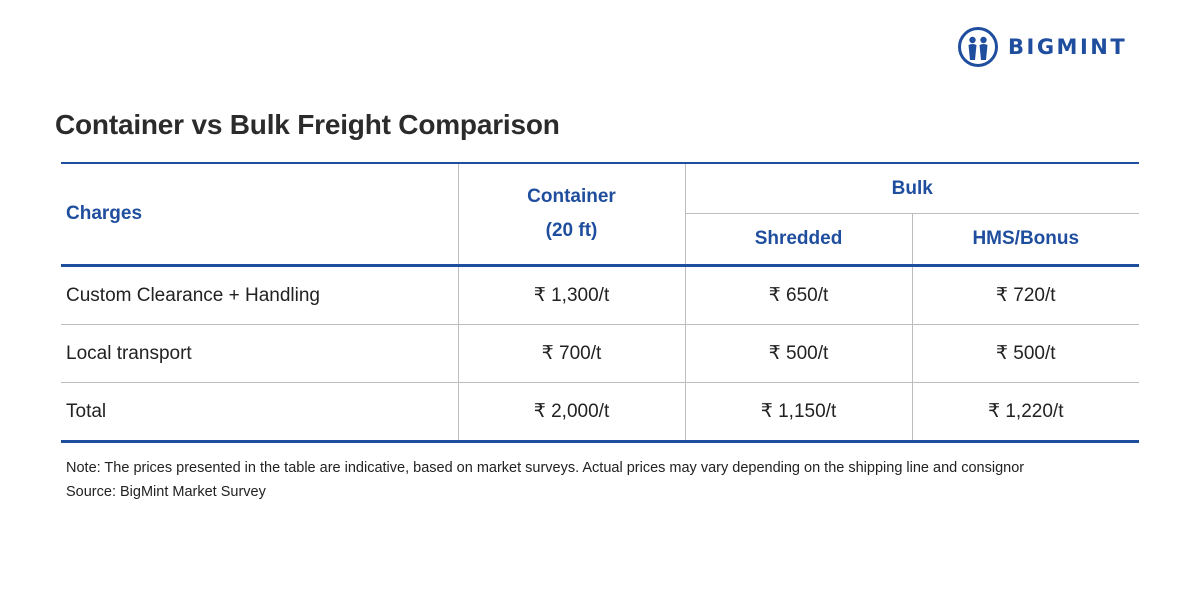  I want to click on row-label: Local transport, so click(260, 353).